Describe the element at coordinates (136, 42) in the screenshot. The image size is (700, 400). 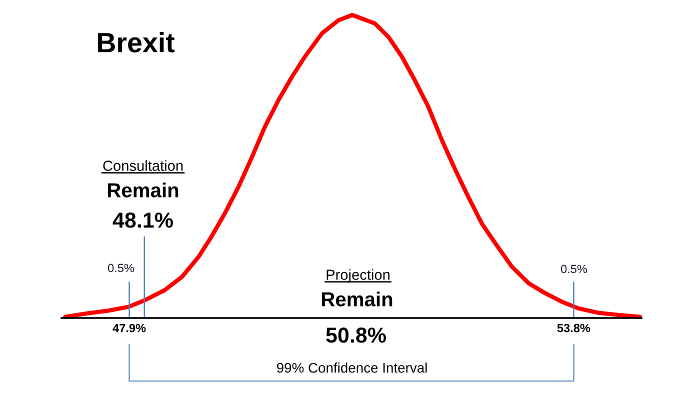
I see `chart-title: Brexit` at that location.